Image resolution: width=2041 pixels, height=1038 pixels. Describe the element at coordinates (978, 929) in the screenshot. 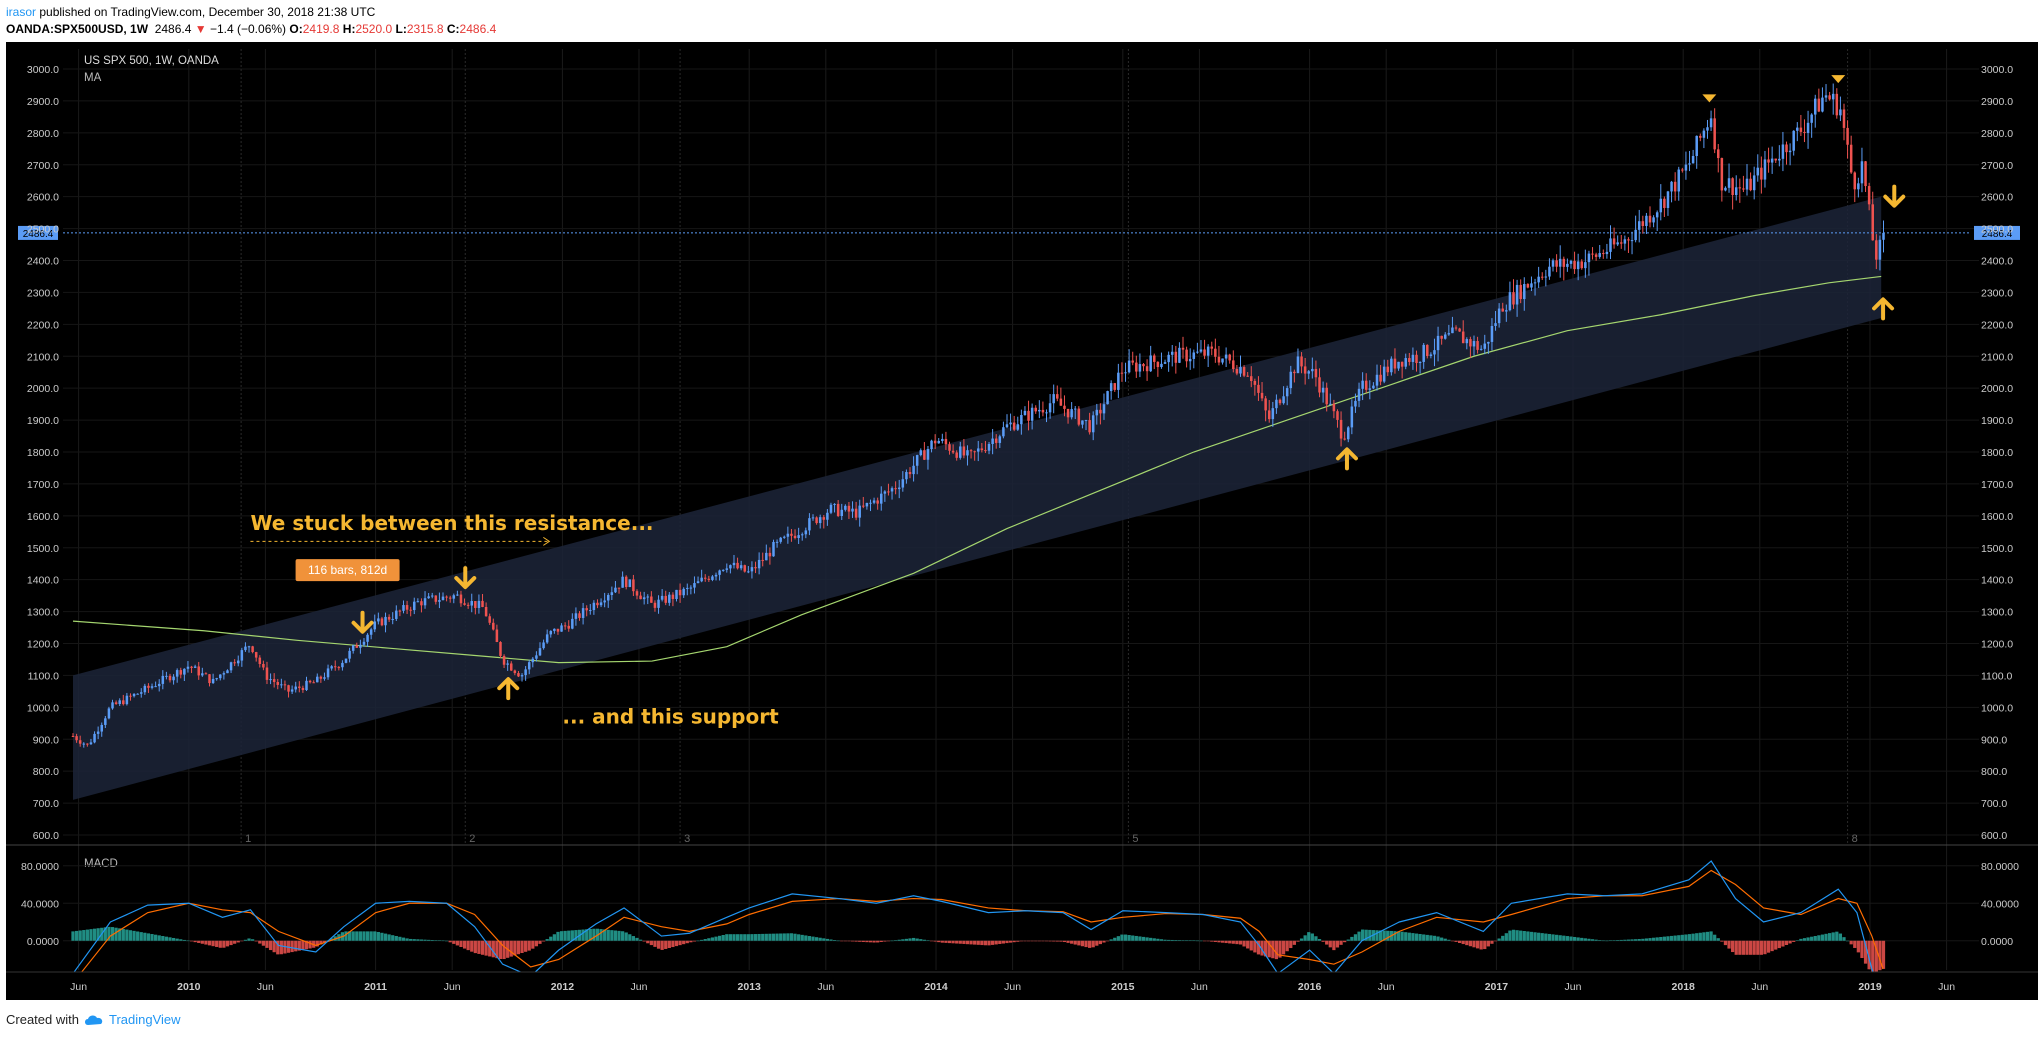

I see `macd-line` at that location.